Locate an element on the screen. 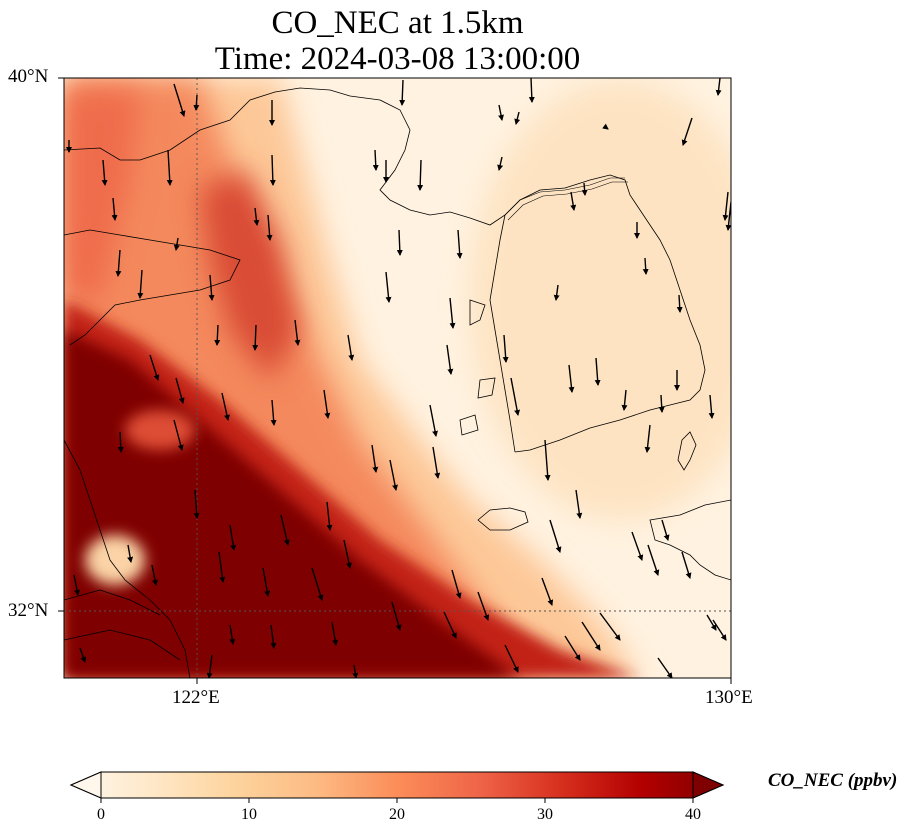 This screenshot has height=836, width=920. colorbar-tick-label: 30 is located at coordinates (545, 814).